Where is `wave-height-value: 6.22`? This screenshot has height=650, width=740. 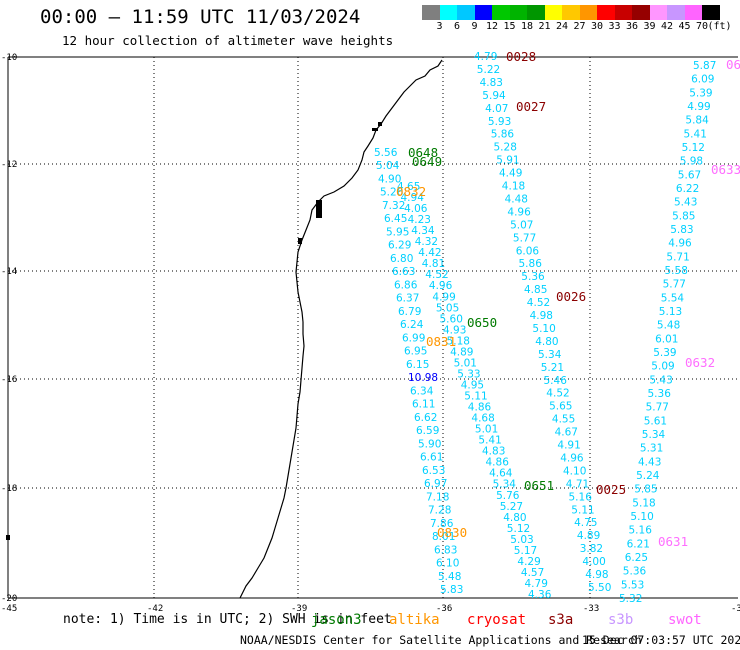
wave-height-value: 6.22 is located at coordinates (687, 189).